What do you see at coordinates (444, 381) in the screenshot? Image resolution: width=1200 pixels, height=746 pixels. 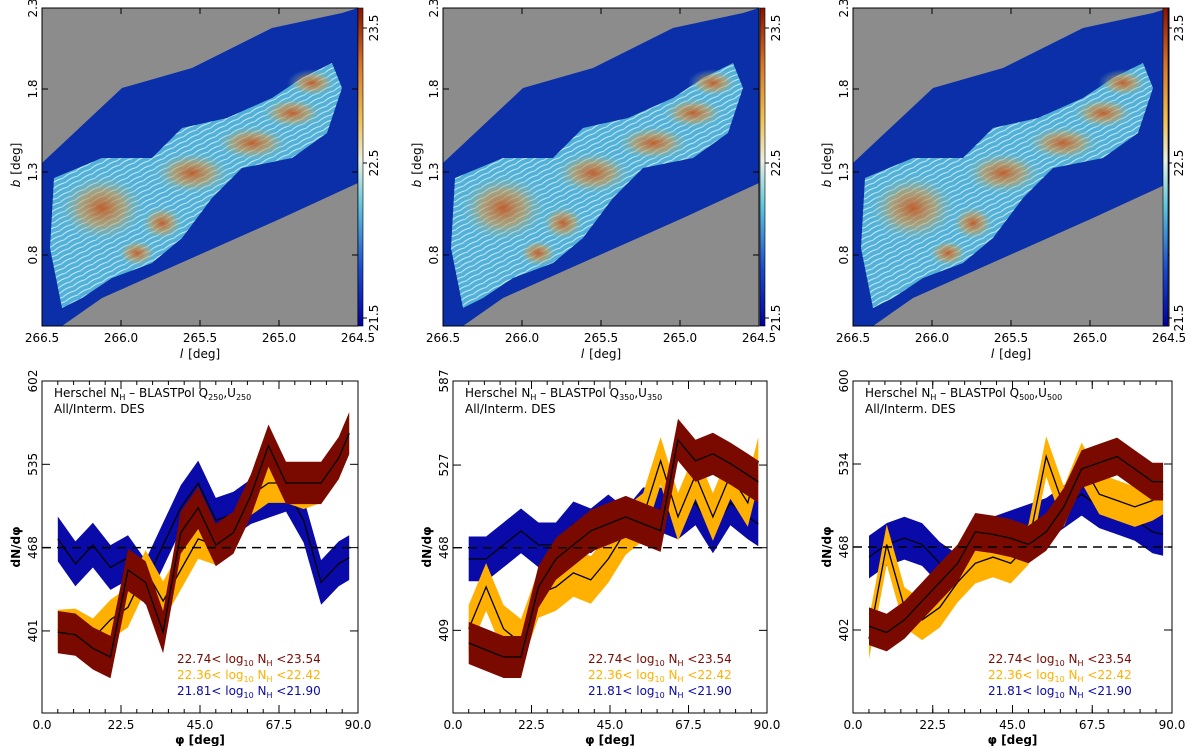 I see `ytick-label: 587` at bounding box center [444, 381].